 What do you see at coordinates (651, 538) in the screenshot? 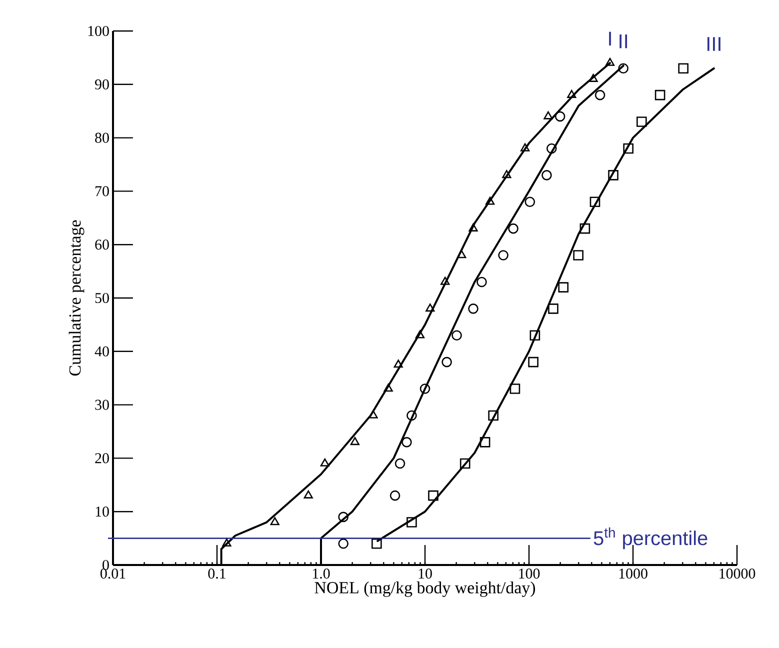
I see `ref-line-label: 5$^{th}$ percentile` at bounding box center [651, 538].